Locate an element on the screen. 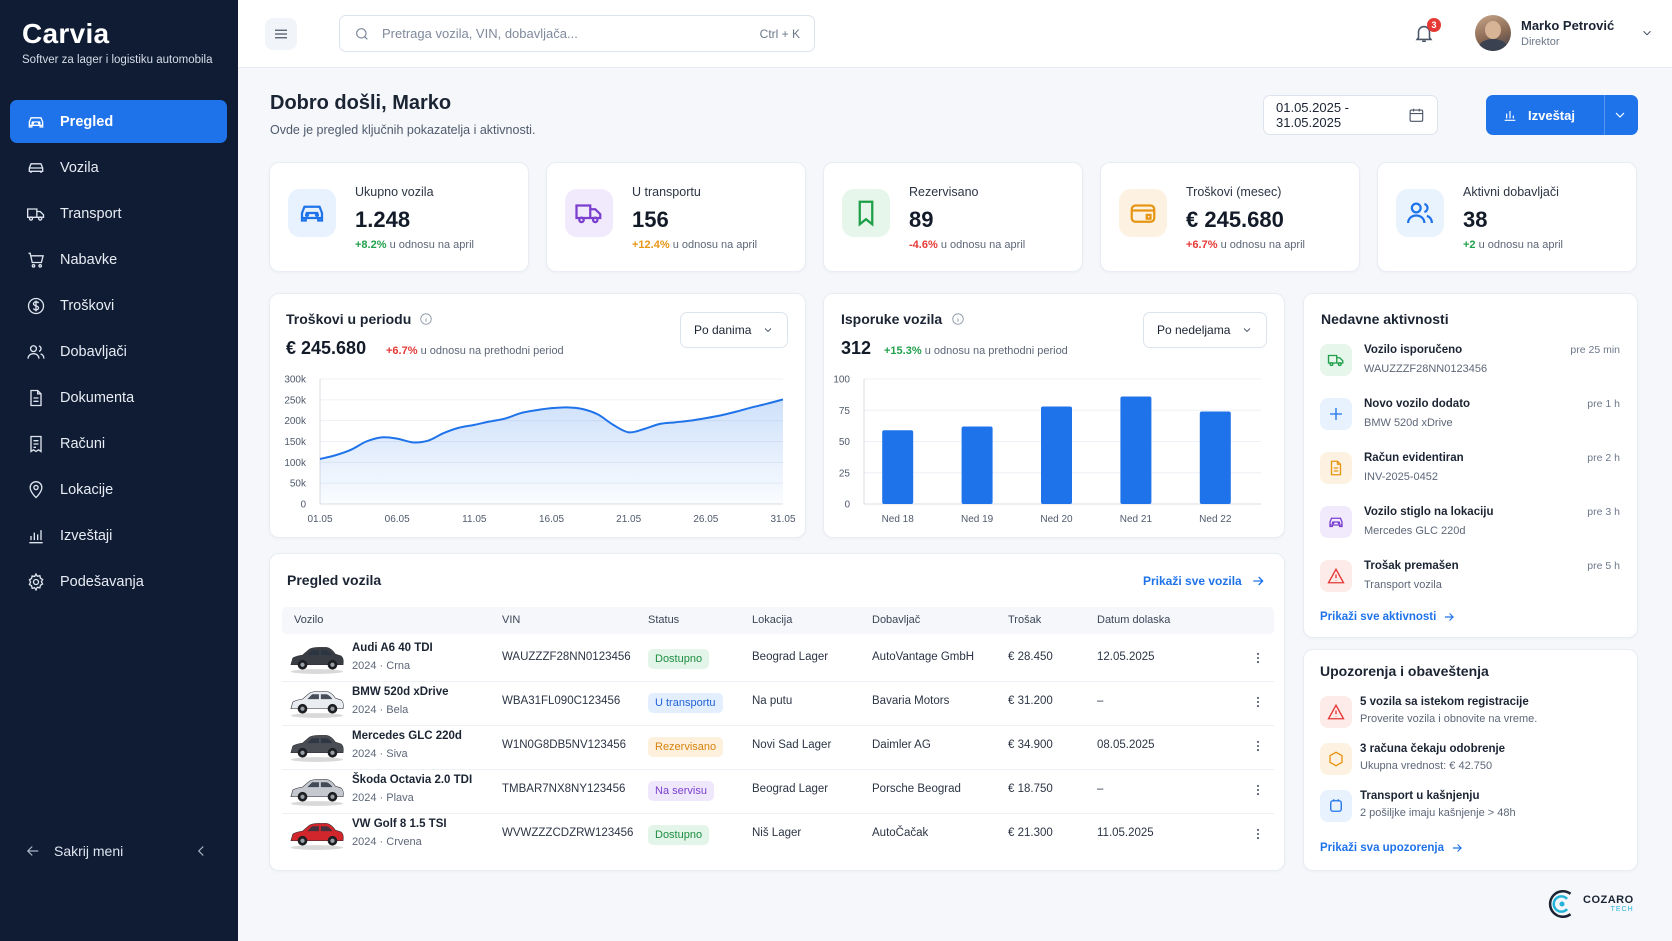 Image resolution: width=1672 pixels, height=941 pixels. sidebar-item-dokumenta: Dokumenta is located at coordinates (118, 397).